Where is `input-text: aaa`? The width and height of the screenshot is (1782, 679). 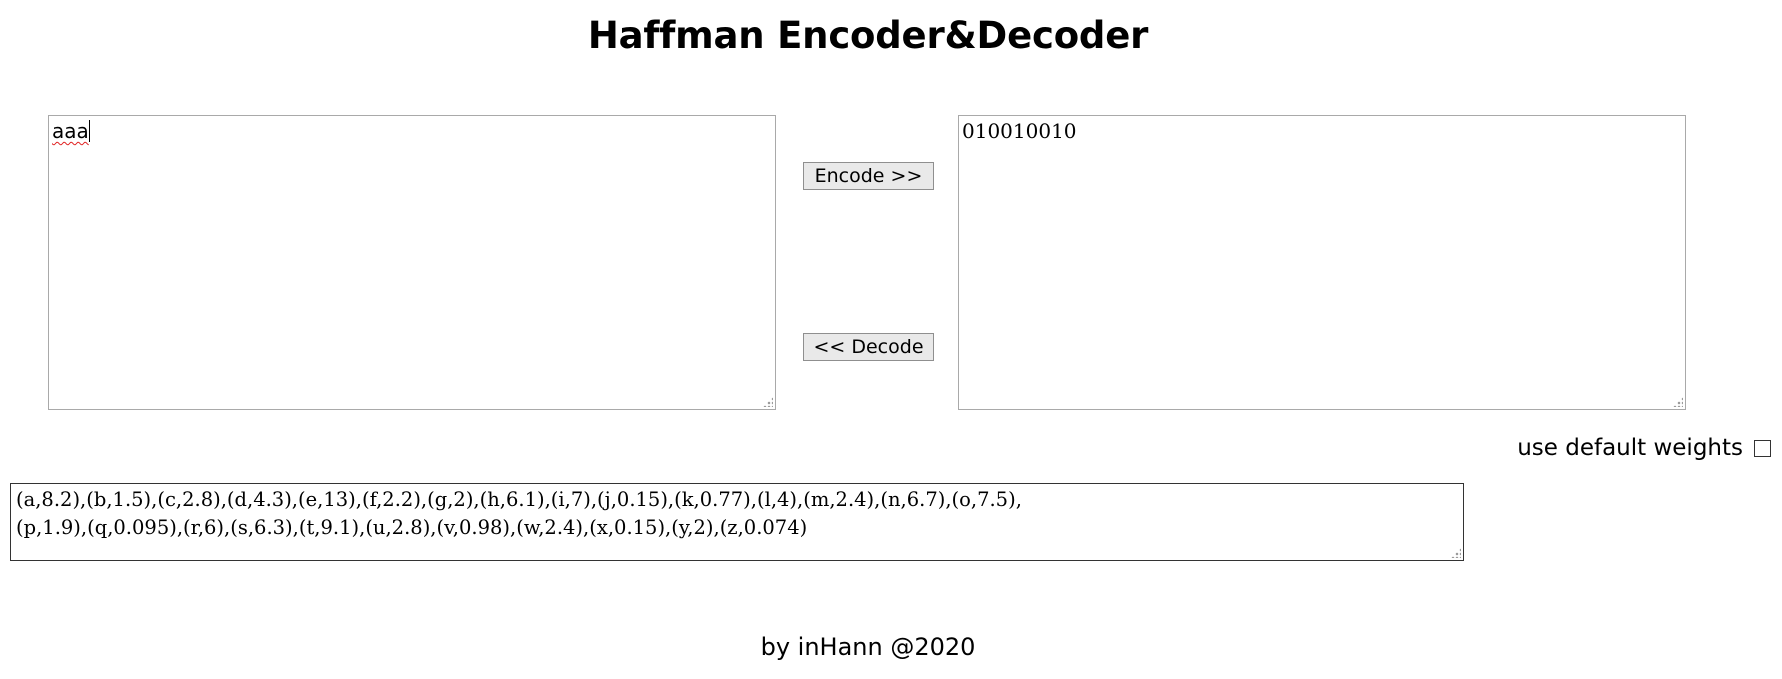 input-text: aaa is located at coordinates (70, 131).